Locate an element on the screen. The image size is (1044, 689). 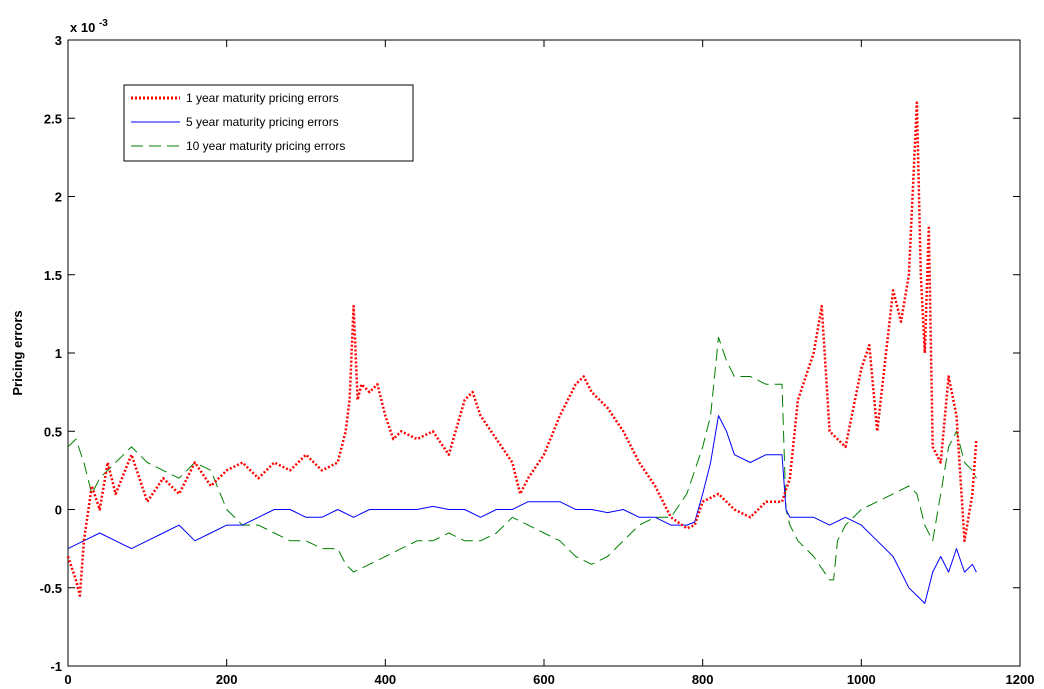
x-tick-label: 600 is located at coordinates (544, 679).